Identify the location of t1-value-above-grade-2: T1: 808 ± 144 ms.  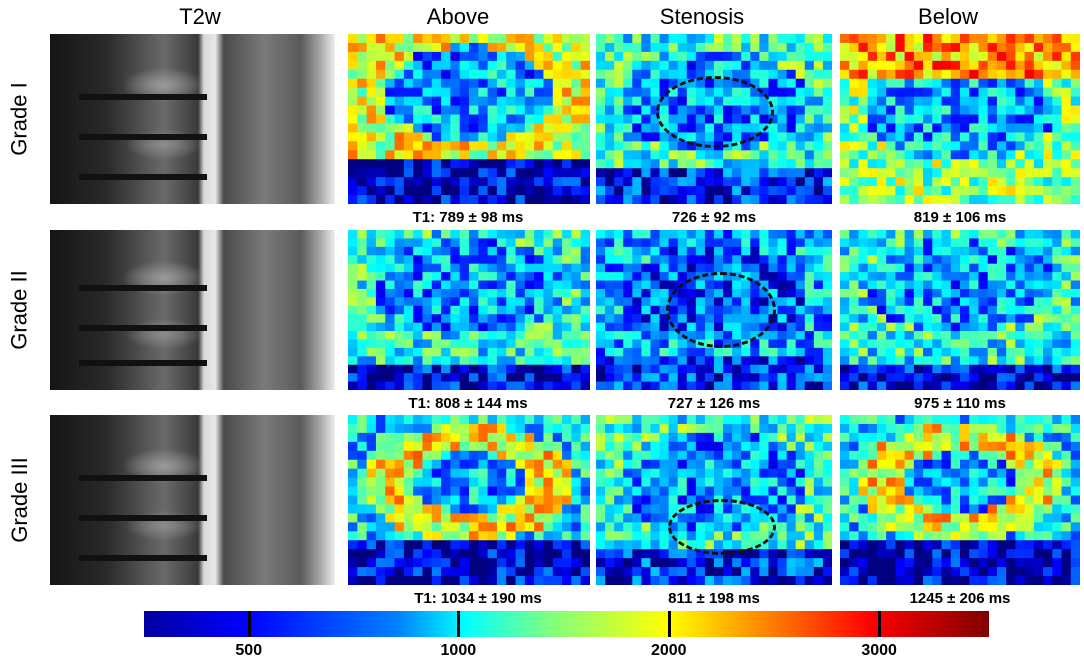
(468, 403).